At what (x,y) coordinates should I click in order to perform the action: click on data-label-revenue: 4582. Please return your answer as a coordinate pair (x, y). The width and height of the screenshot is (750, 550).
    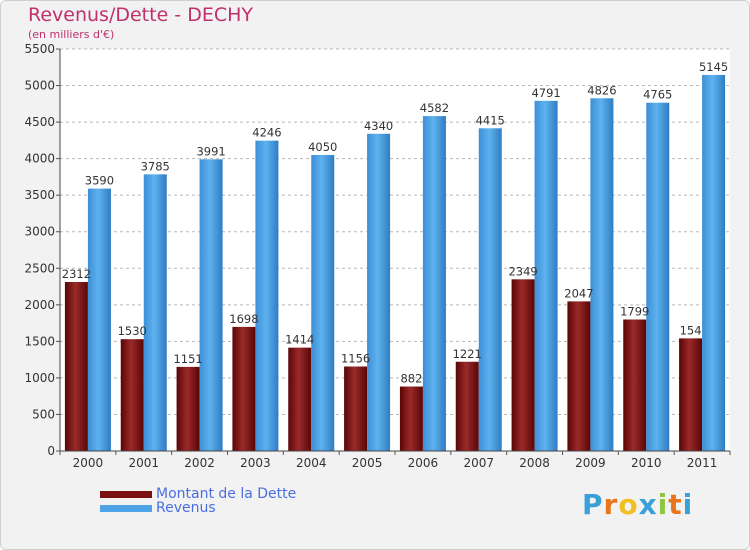
    Looking at the image, I should click on (434, 108).